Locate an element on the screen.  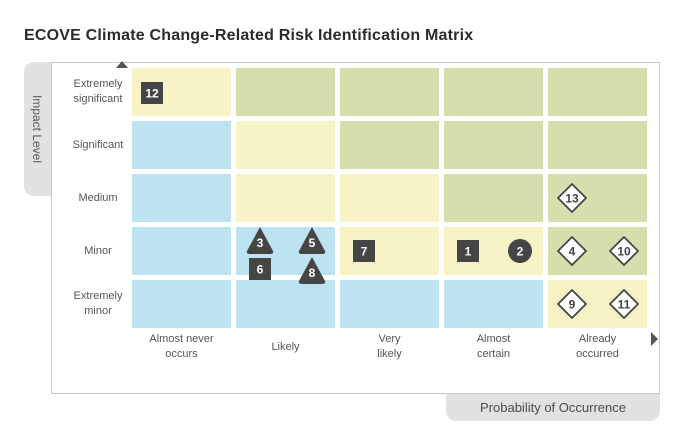
probability-label: Already occurred is located at coordinates (597, 346).